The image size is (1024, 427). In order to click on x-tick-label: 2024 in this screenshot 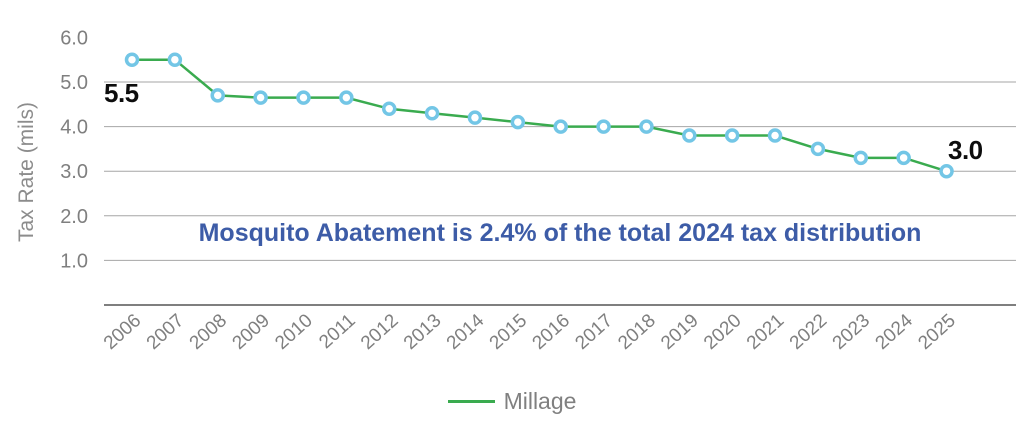, I will do `click(895, 332)`.